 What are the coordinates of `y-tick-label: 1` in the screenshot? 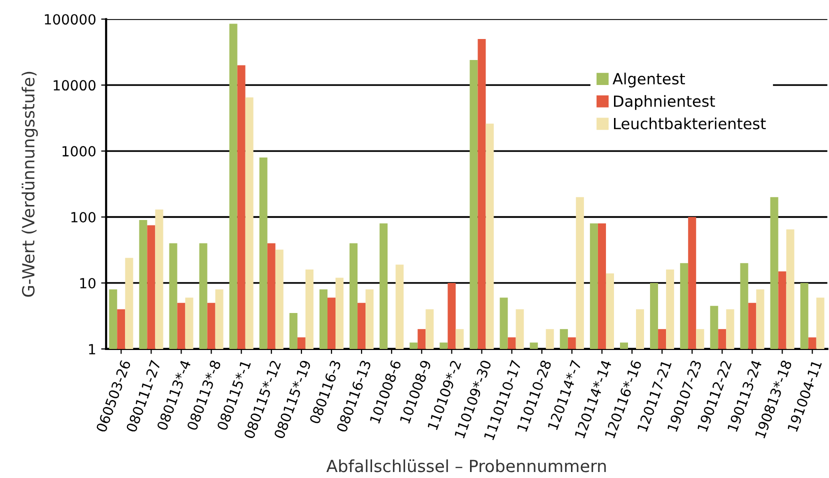 It's located at (92, 349).